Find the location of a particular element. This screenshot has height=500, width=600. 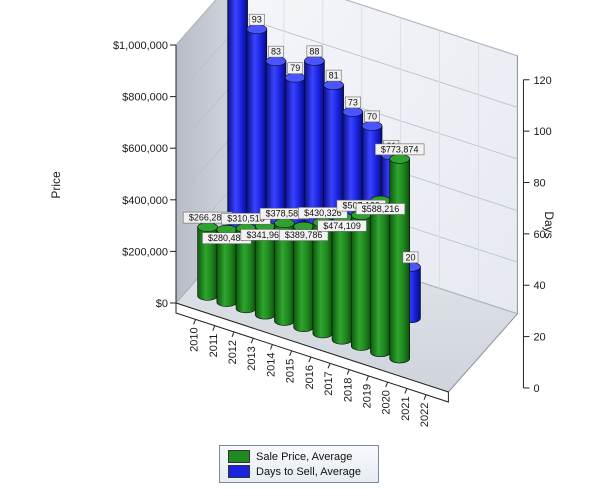

y-right-tick-label: 80 is located at coordinates (539, 183).